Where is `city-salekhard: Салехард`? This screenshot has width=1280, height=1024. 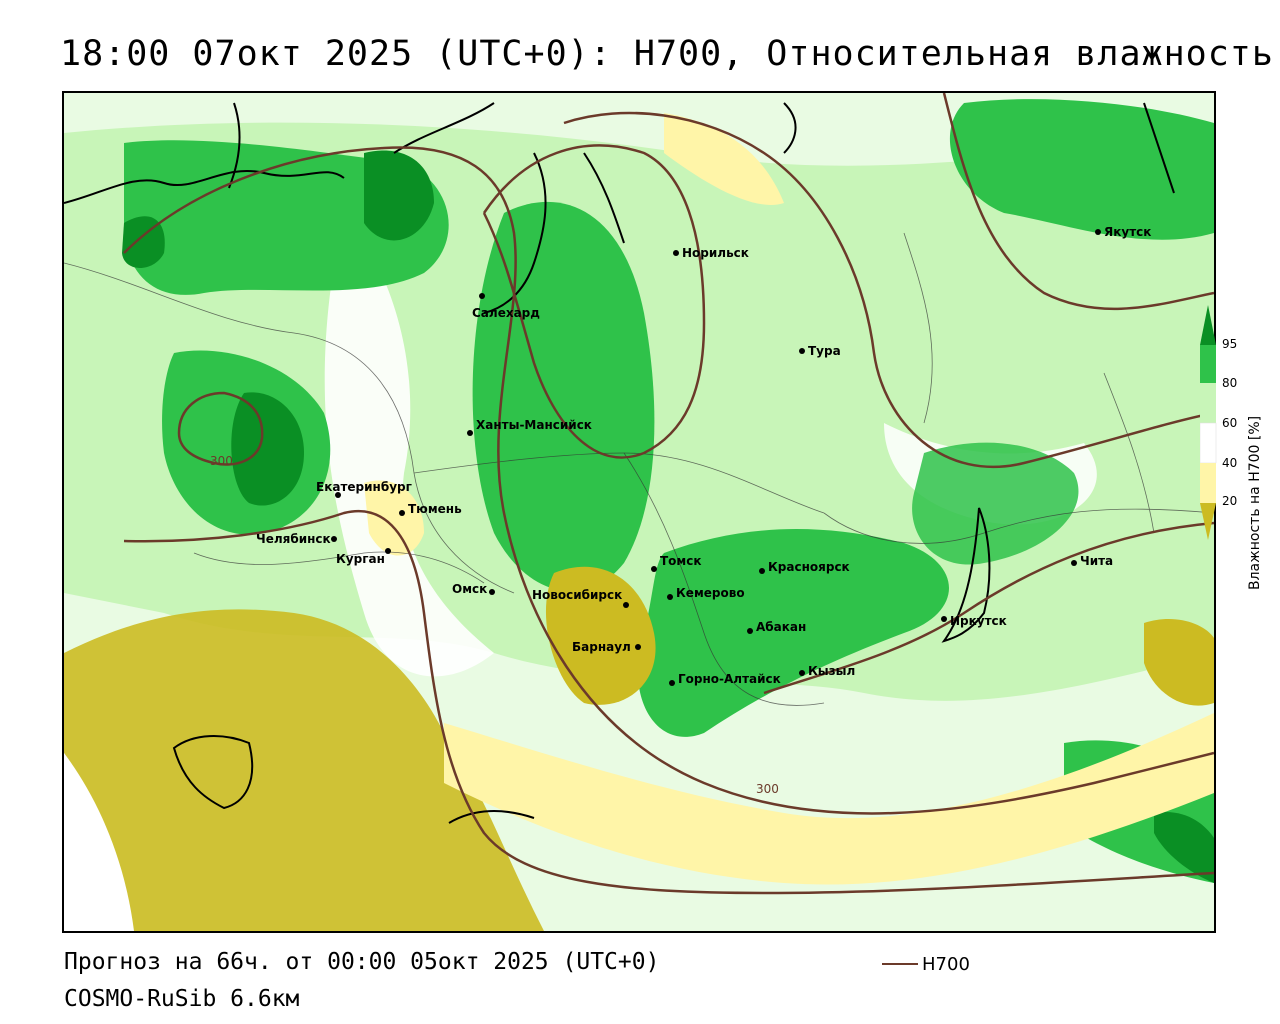
city-salekhard: Салехард is located at coordinates (506, 306).